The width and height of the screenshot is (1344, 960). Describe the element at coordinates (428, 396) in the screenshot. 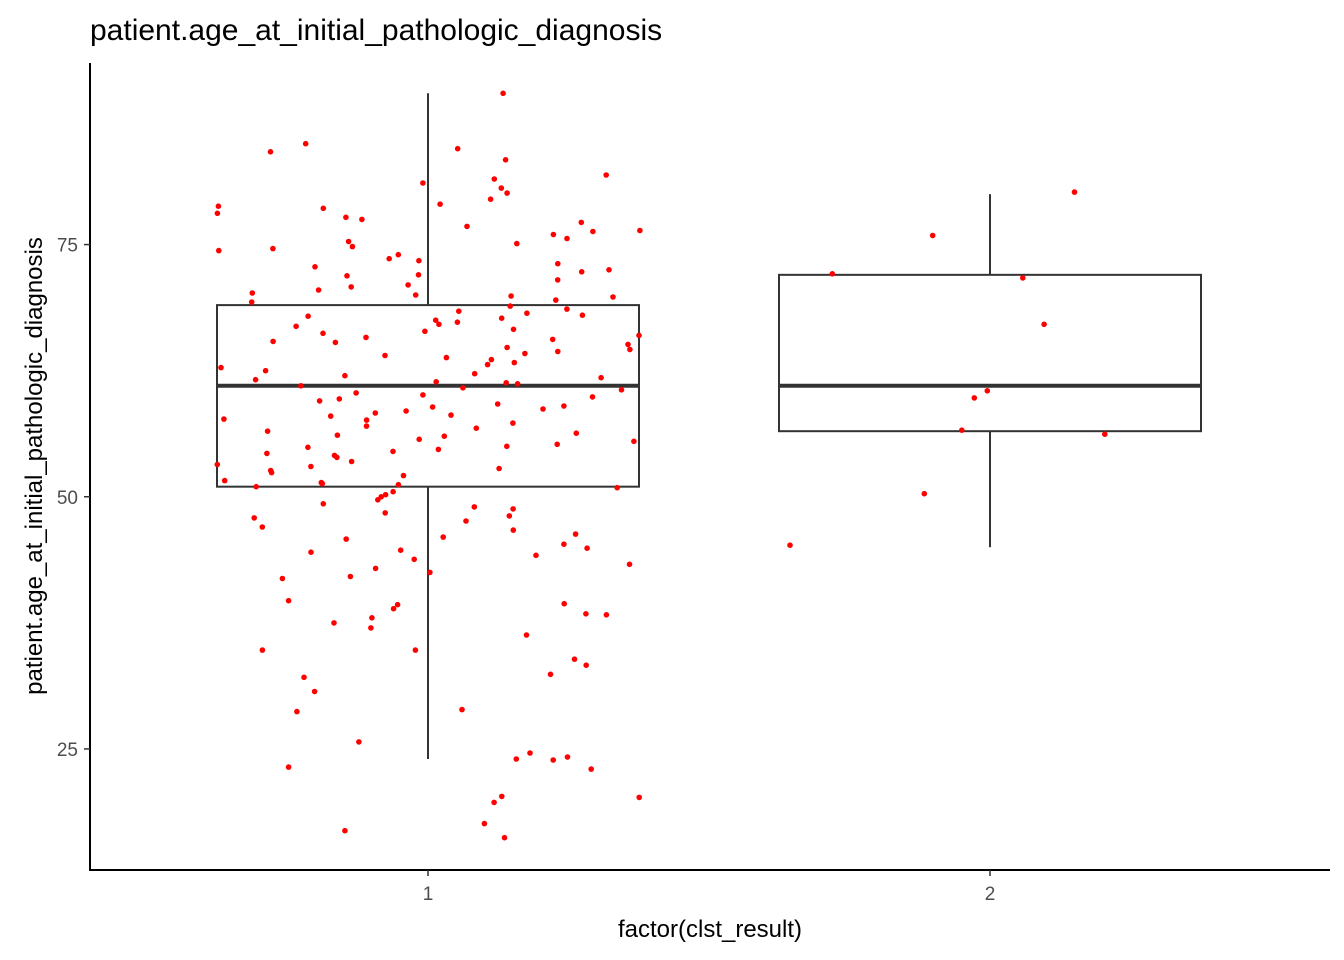

I see `box-iqr` at that location.